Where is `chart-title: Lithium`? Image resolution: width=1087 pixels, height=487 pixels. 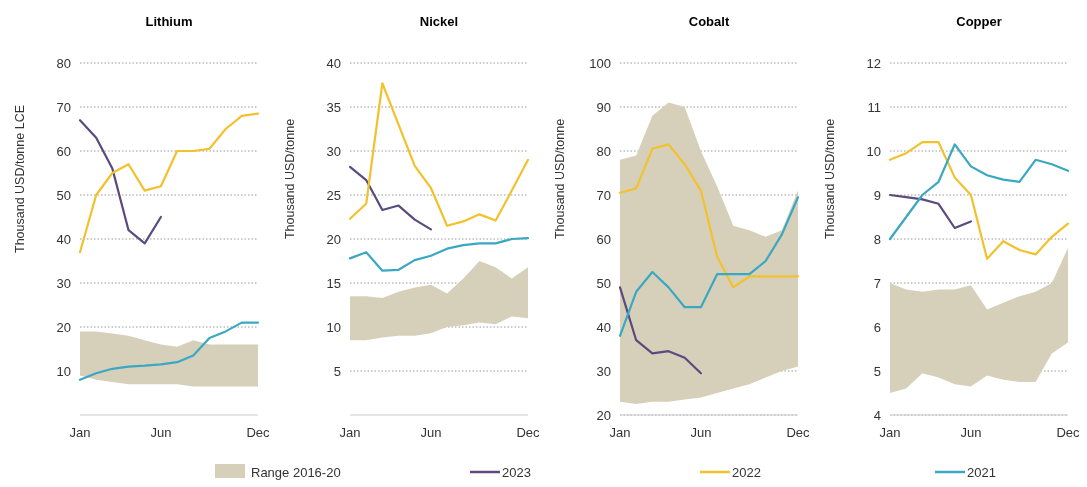
chart-title: Lithium is located at coordinates (169, 21).